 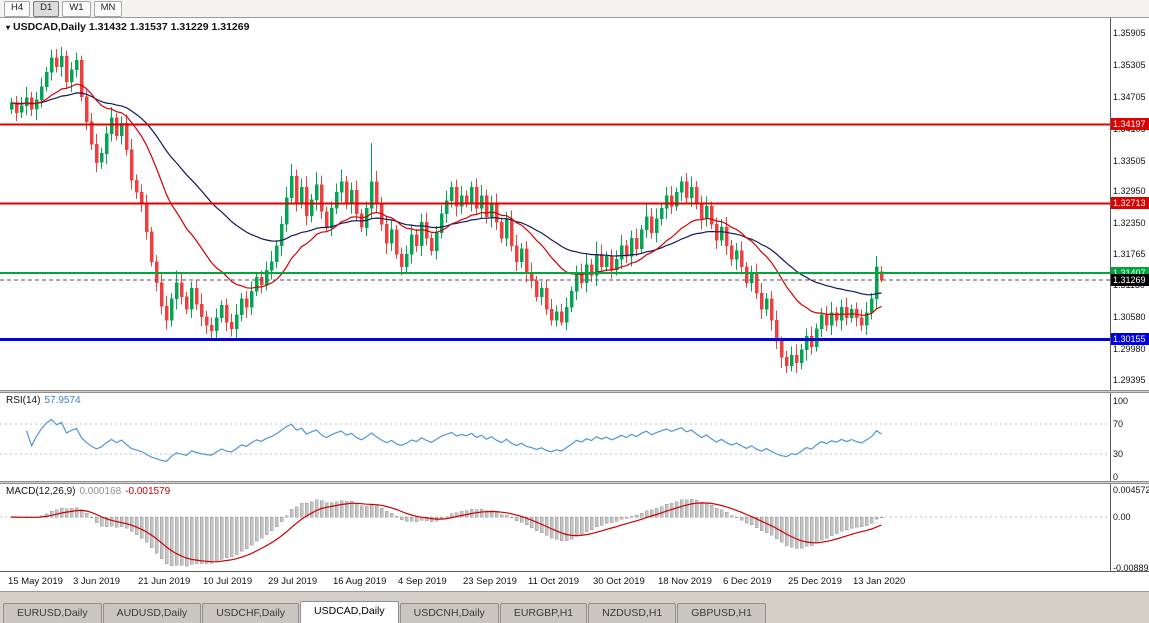 I want to click on resistance-upper-price-tag: 1.34197, so click(x=1130, y=124).